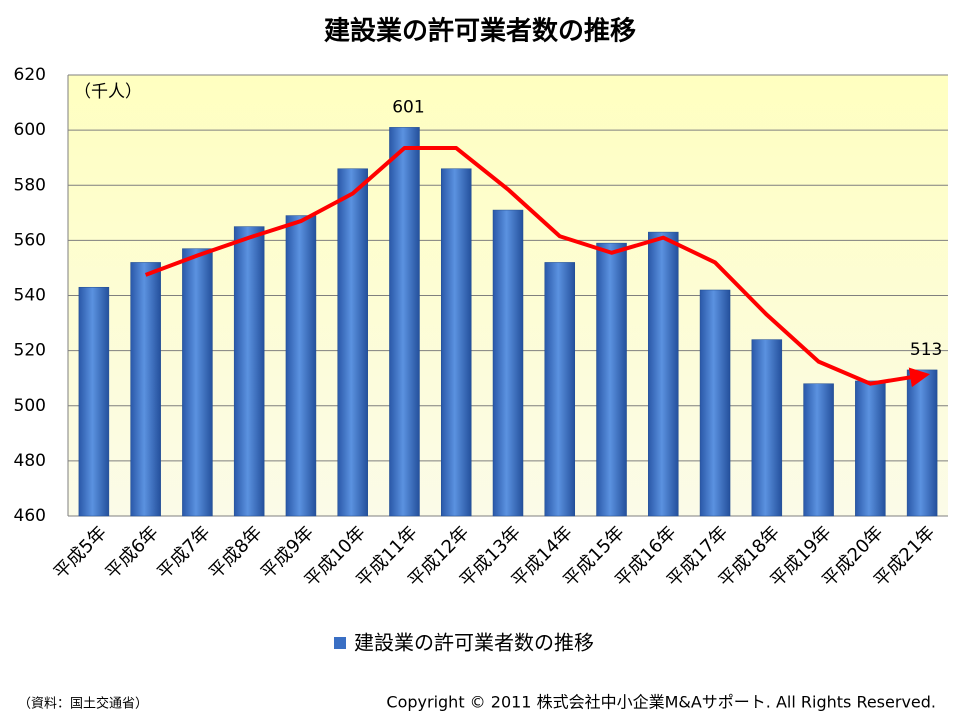  Describe the element at coordinates (30, 130) in the screenshot. I see `y-tick-label: 600` at that location.